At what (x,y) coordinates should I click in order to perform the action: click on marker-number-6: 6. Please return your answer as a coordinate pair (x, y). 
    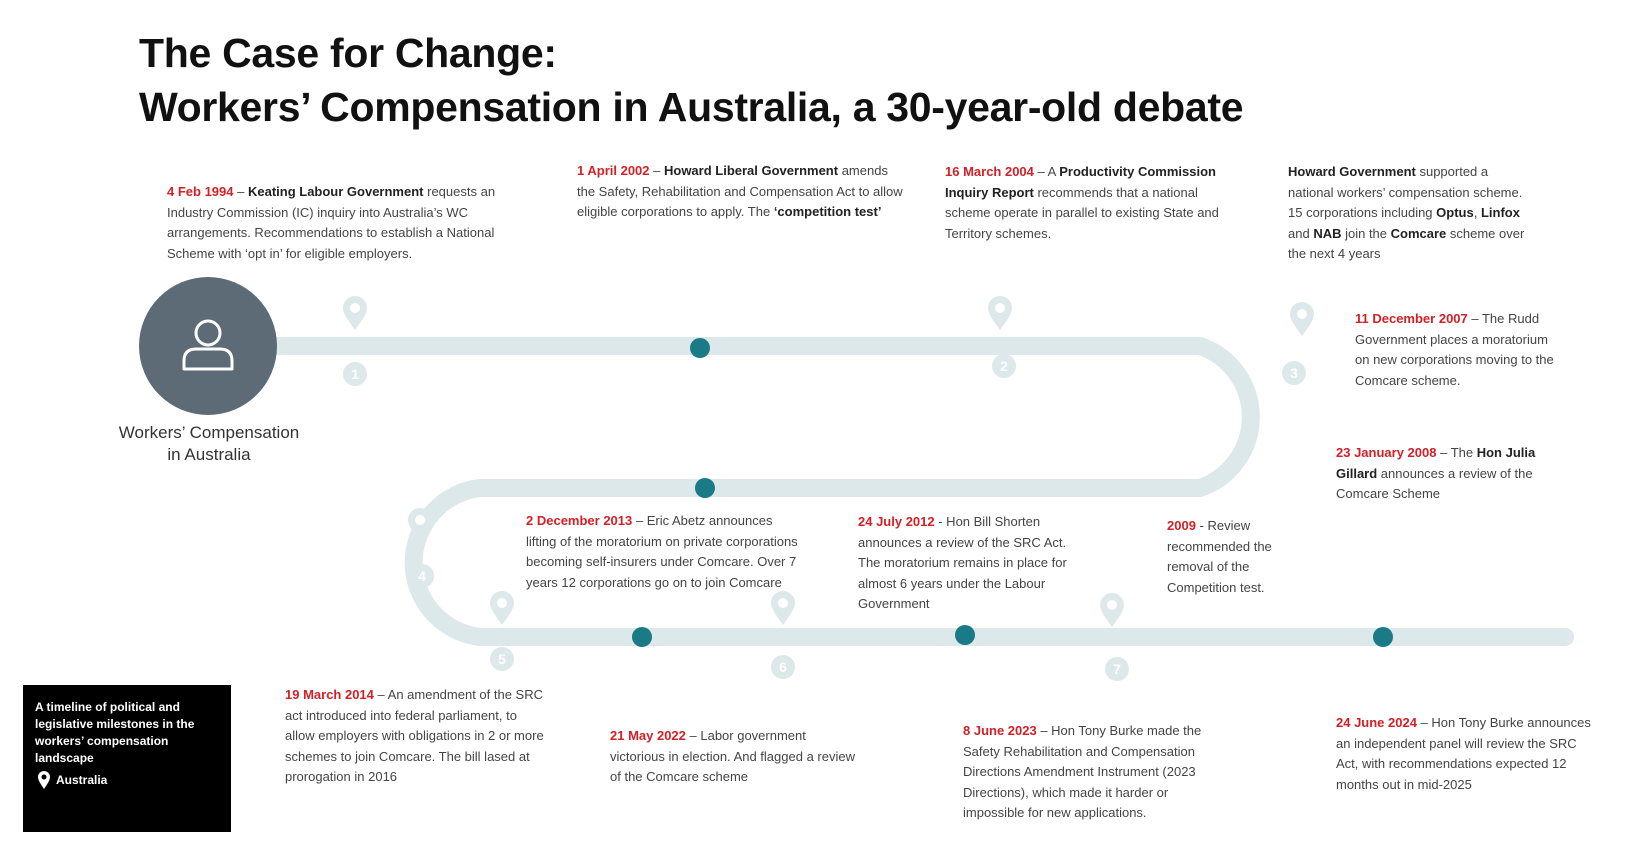
    Looking at the image, I should click on (783, 667).